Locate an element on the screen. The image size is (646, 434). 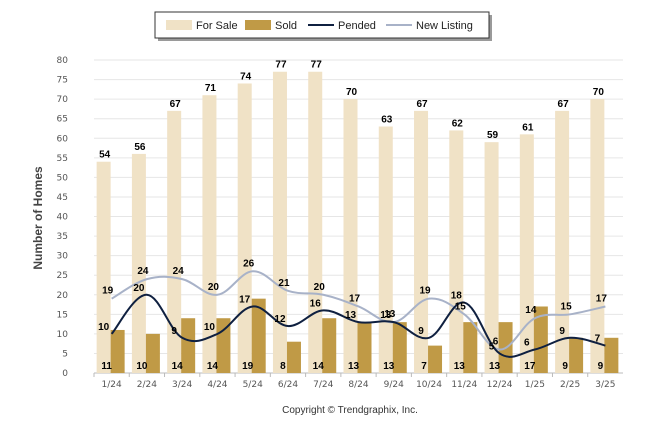
label-sold: 10 is located at coordinates (142, 366).